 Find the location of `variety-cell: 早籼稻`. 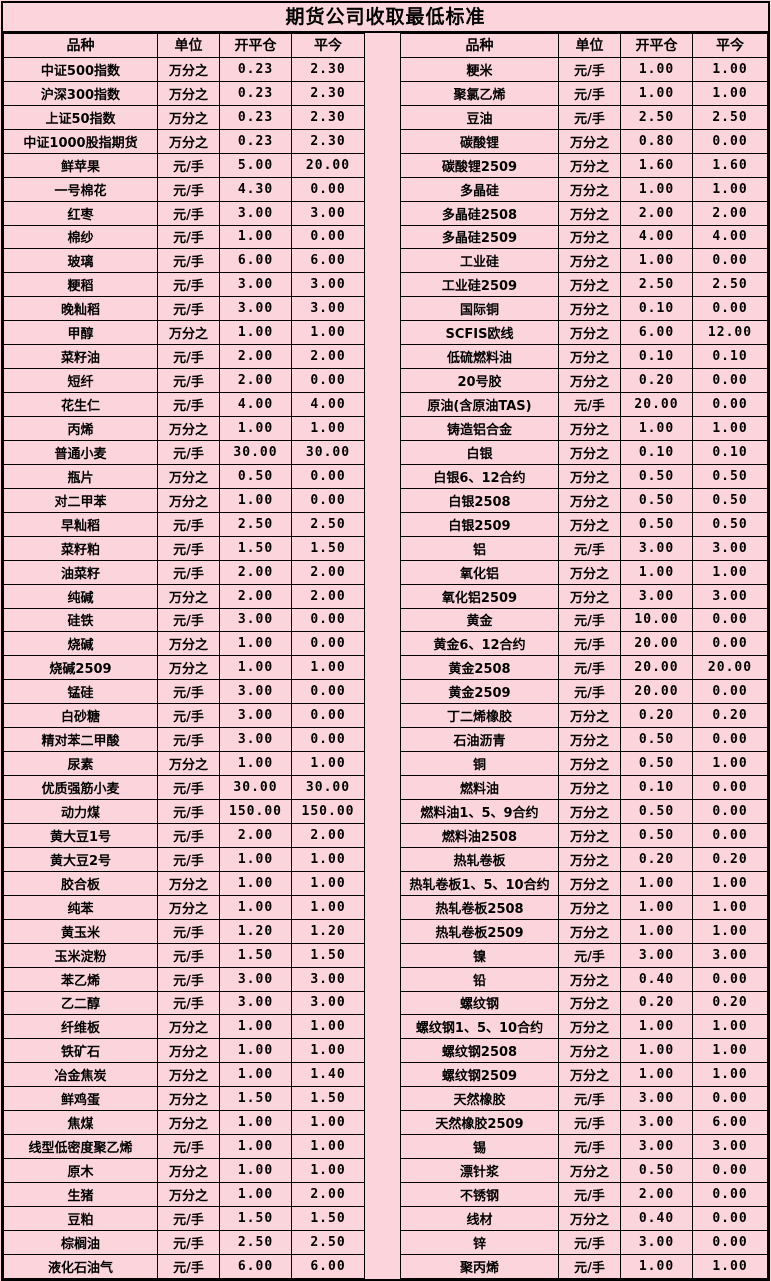

variety-cell: 早籼稻 is located at coordinates (80, 524).